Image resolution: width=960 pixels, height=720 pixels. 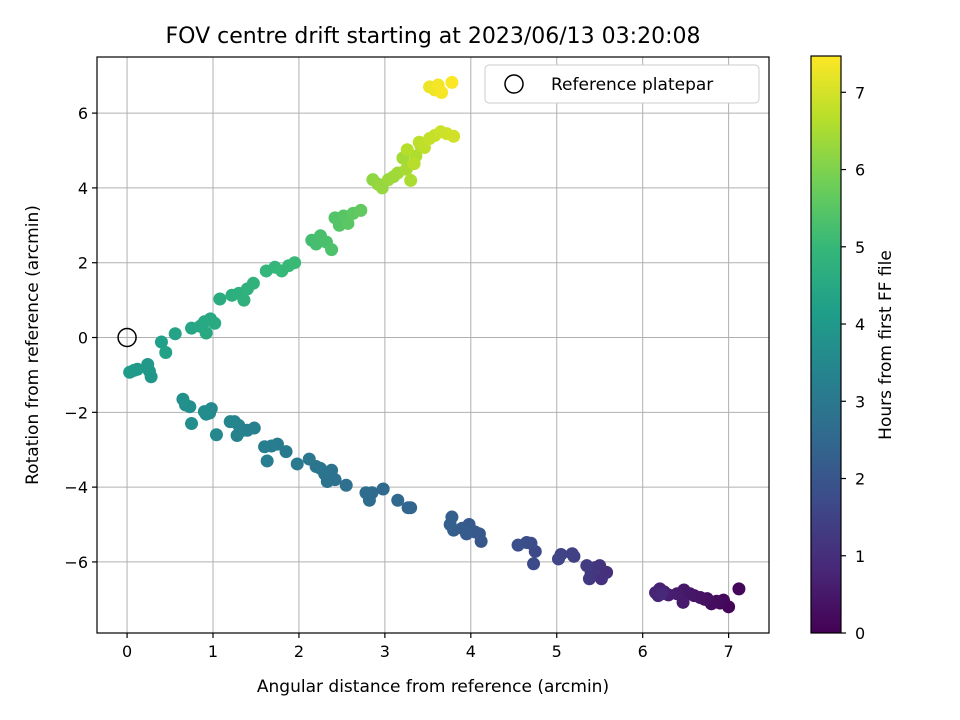 I want to click on y-tick-label: −2, so click(x=76, y=412).